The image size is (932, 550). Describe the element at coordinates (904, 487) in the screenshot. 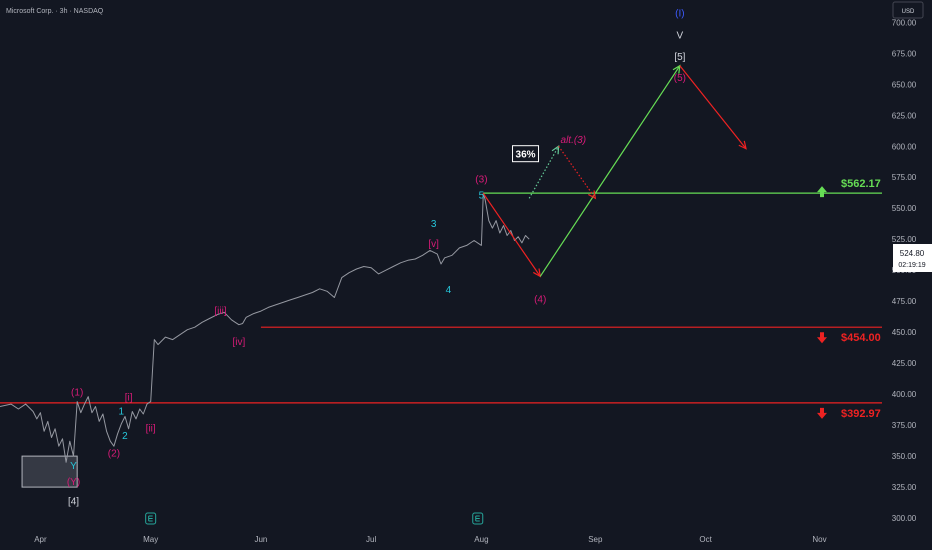

I see `y-tick-label: 325.00` at that location.